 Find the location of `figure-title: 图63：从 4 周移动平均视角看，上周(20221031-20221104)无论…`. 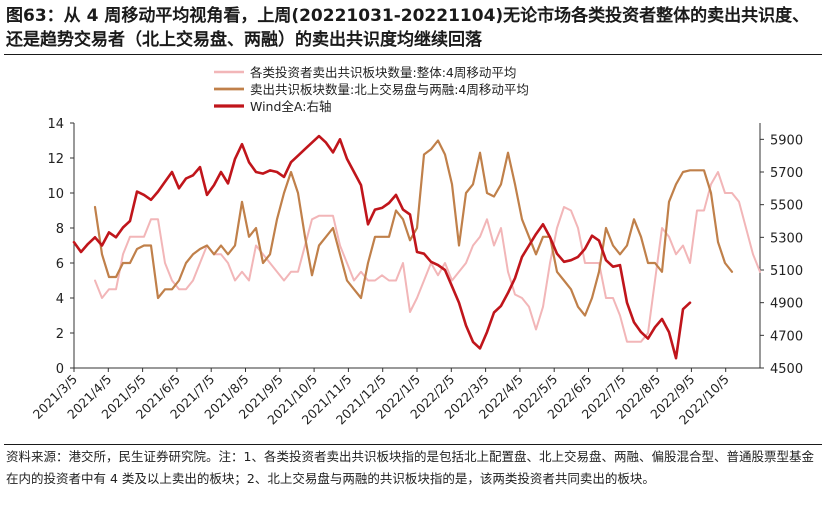

figure-title: 图63：从 4 周移动平均视角看，上周(20221031-20221104)无论… is located at coordinates (408, 28).